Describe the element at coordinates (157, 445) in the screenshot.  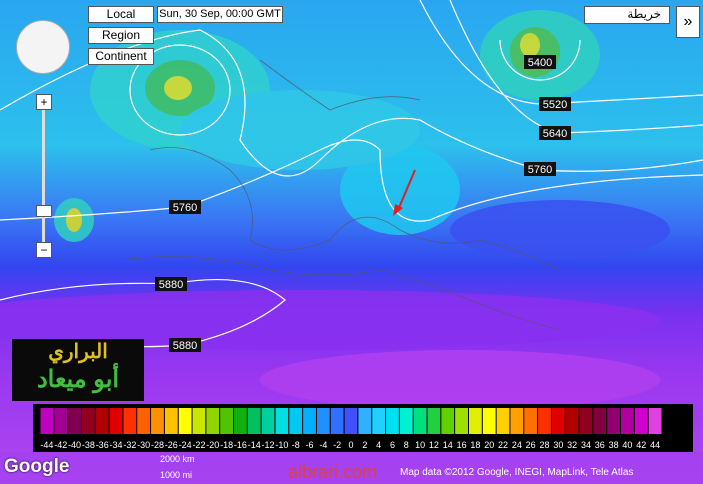
I see `scale-label: -28` at that location.